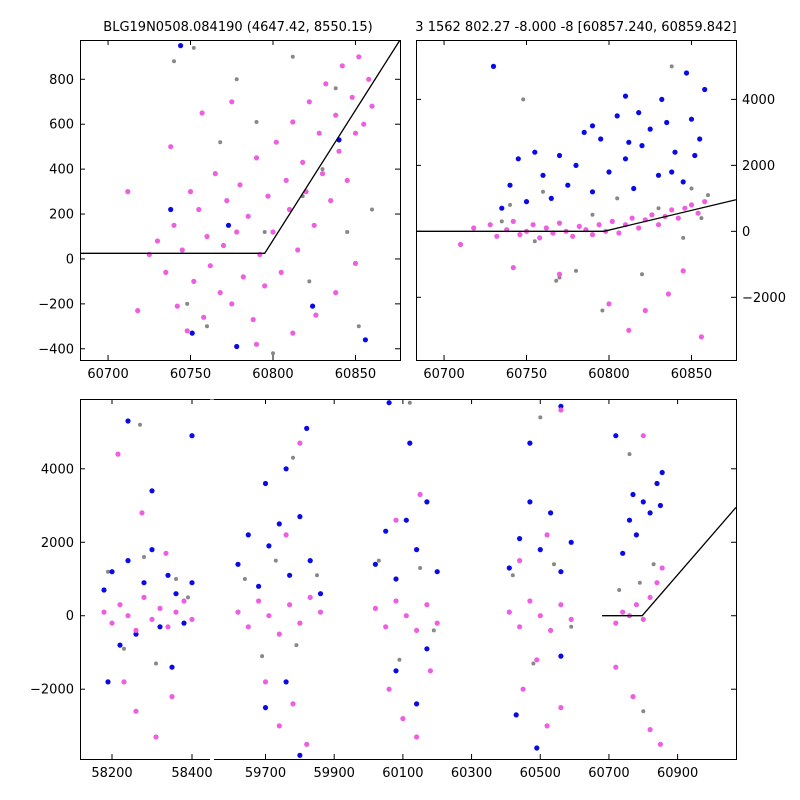 The width and height of the screenshot is (800, 800). Describe the element at coordinates (608, 374) in the screenshot. I see `x-tick-label: 60800` at that location.